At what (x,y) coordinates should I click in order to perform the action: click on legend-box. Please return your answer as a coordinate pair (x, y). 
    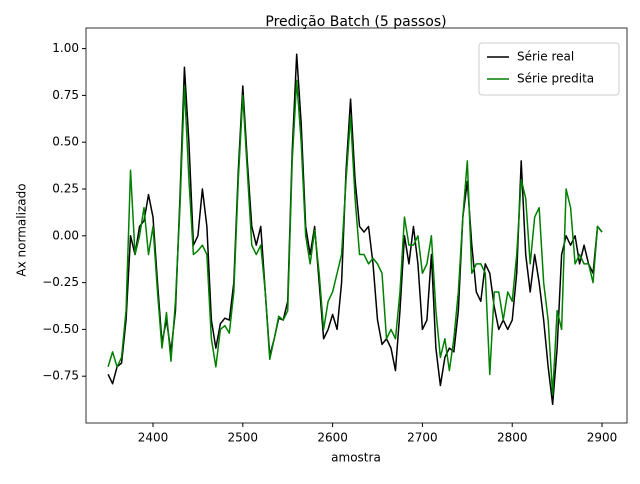
    Looking at the image, I should click on (549, 69).